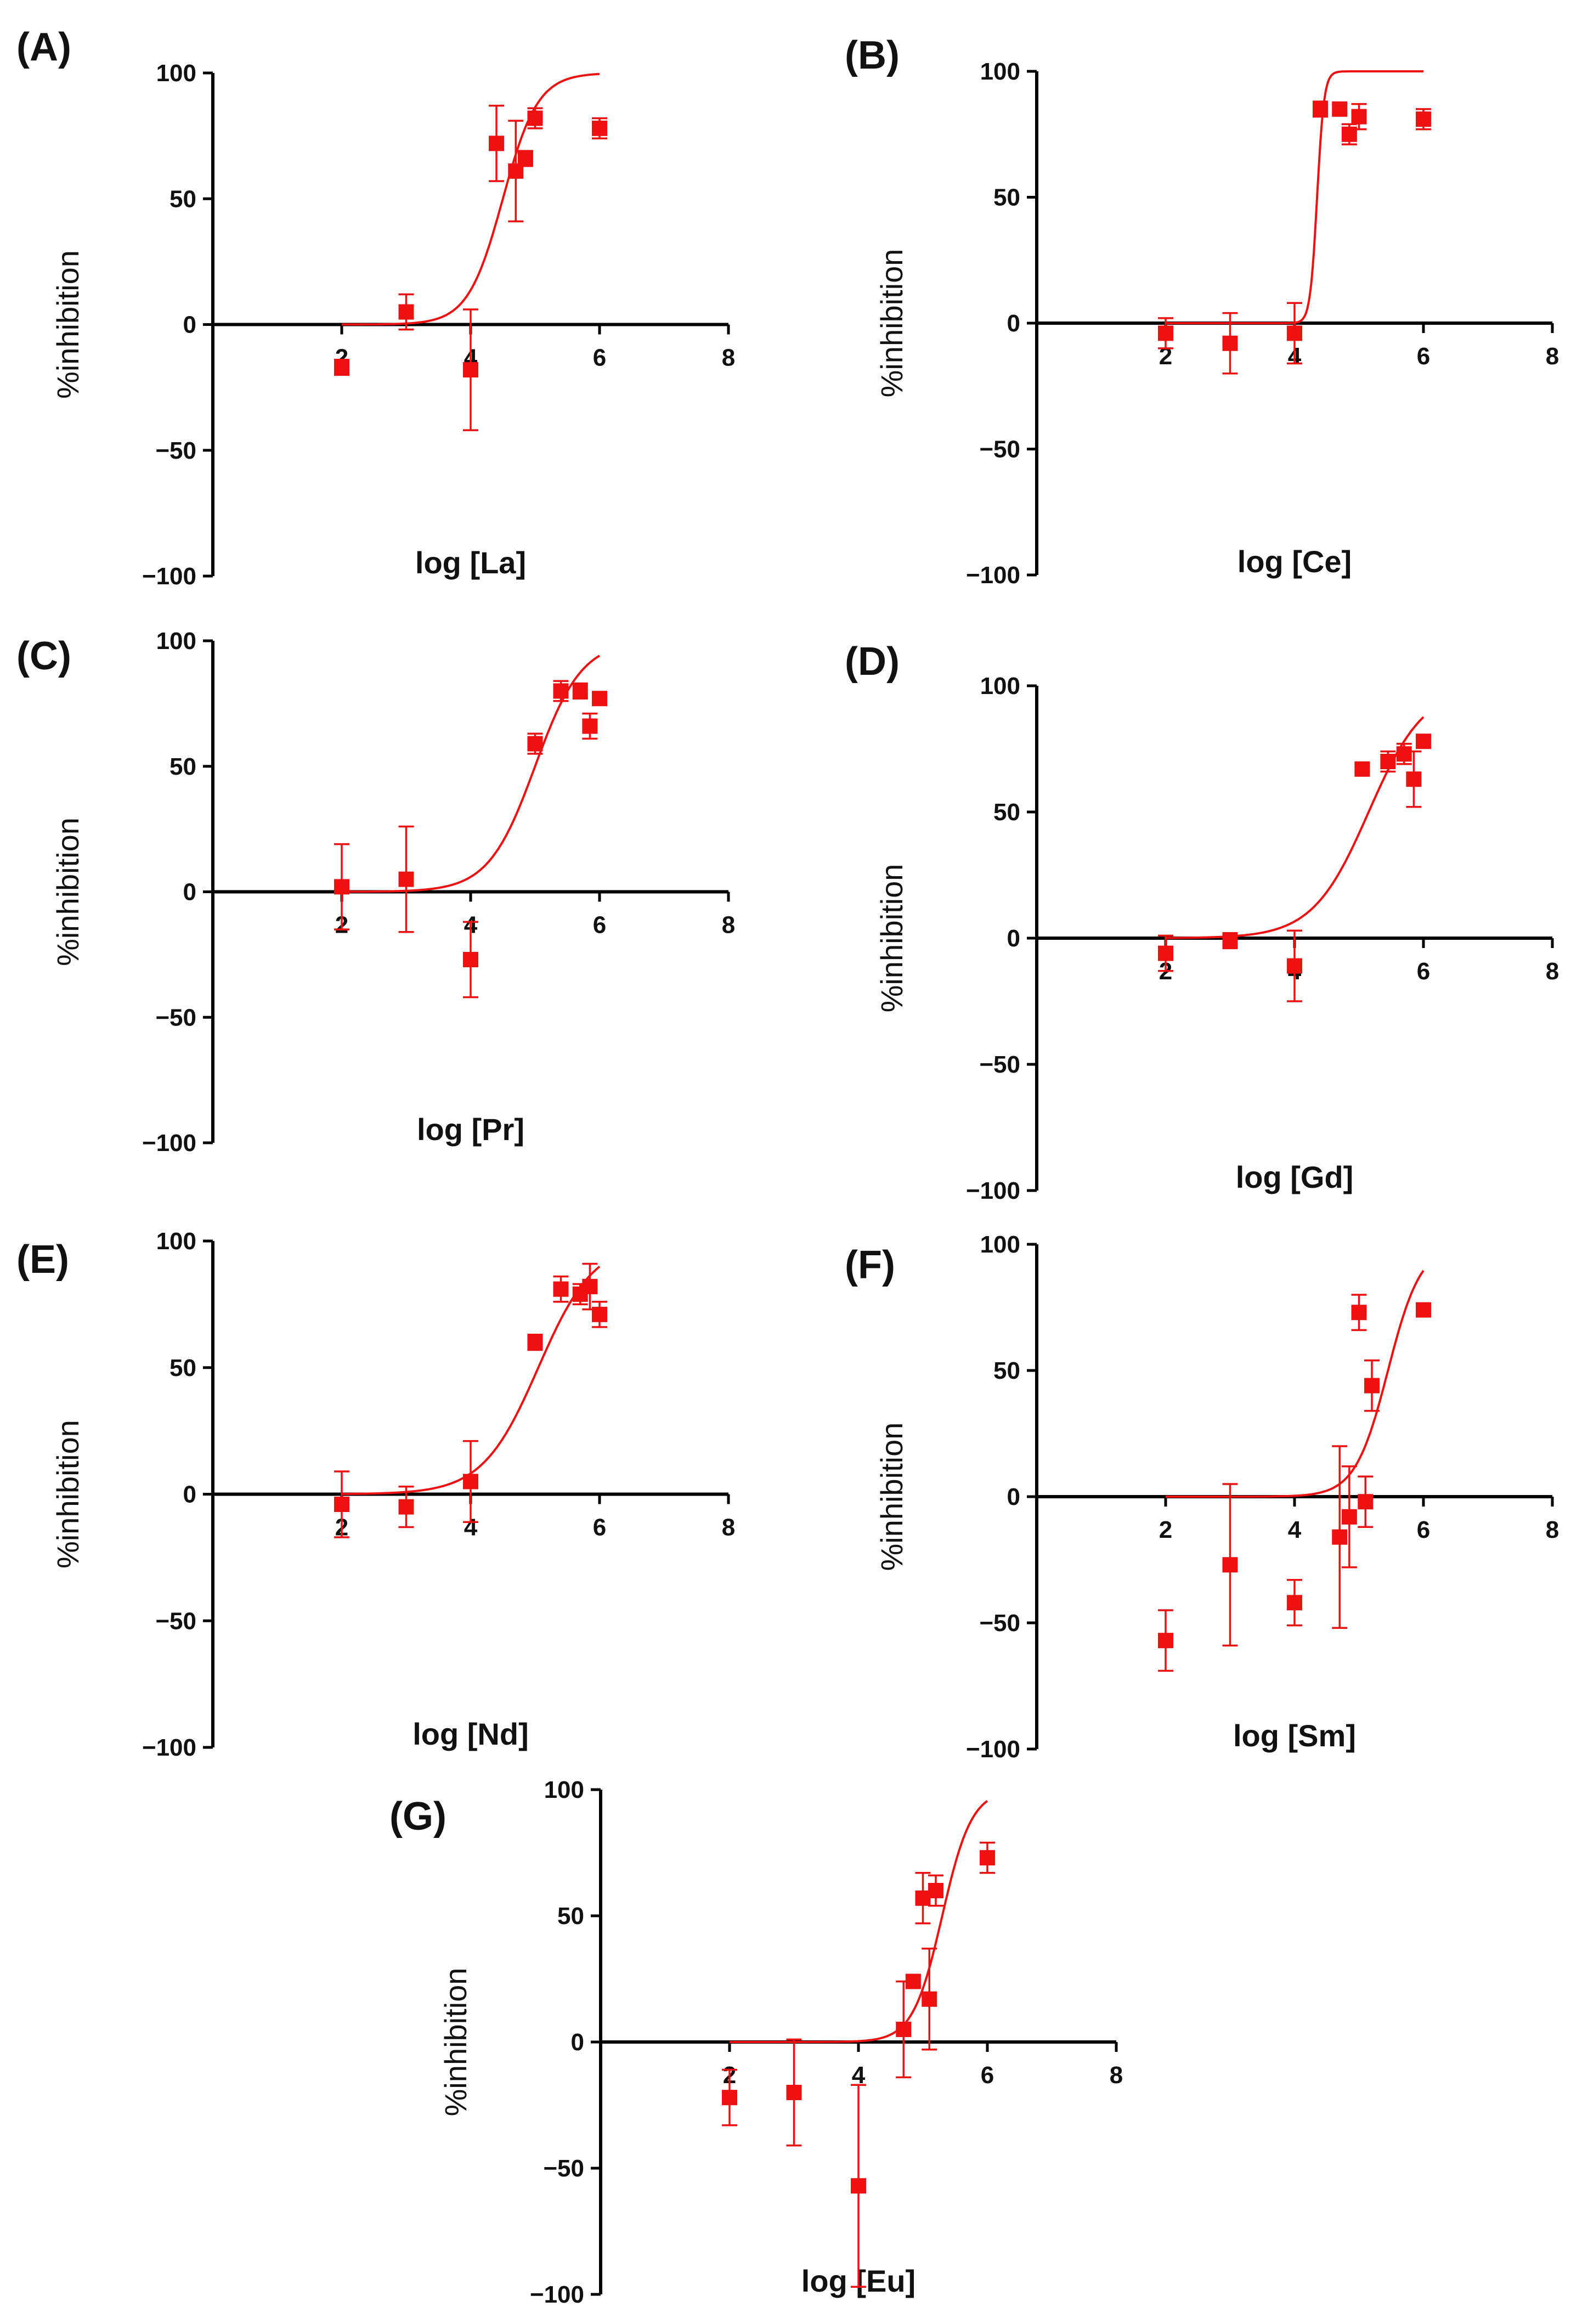  Describe the element at coordinates (44, 656) in the screenshot. I see `panel-label: (C)` at that location.